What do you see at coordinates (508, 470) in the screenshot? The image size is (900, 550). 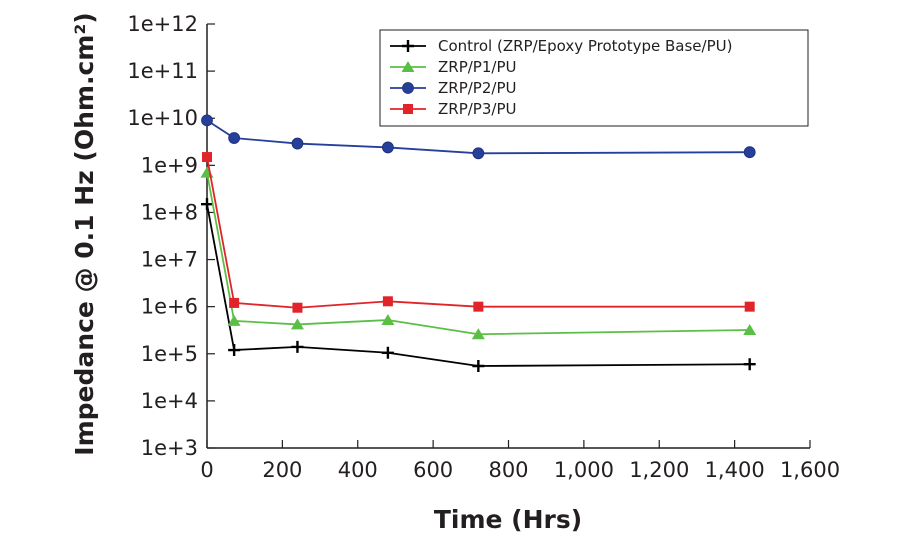 I see `x-tick-label: 800` at bounding box center [508, 470].